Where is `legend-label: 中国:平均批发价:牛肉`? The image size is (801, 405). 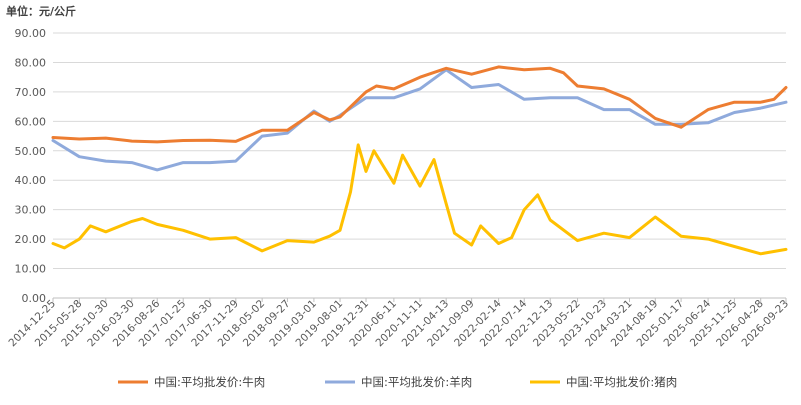
legend-label: 中国:平均批发价:牛肉 is located at coordinates (209, 382).